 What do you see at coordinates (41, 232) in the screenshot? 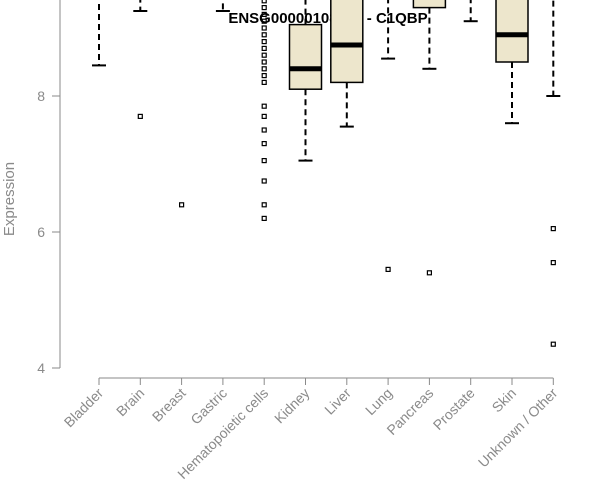
I see `y-tick-label: 6` at bounding box center [41, 232].